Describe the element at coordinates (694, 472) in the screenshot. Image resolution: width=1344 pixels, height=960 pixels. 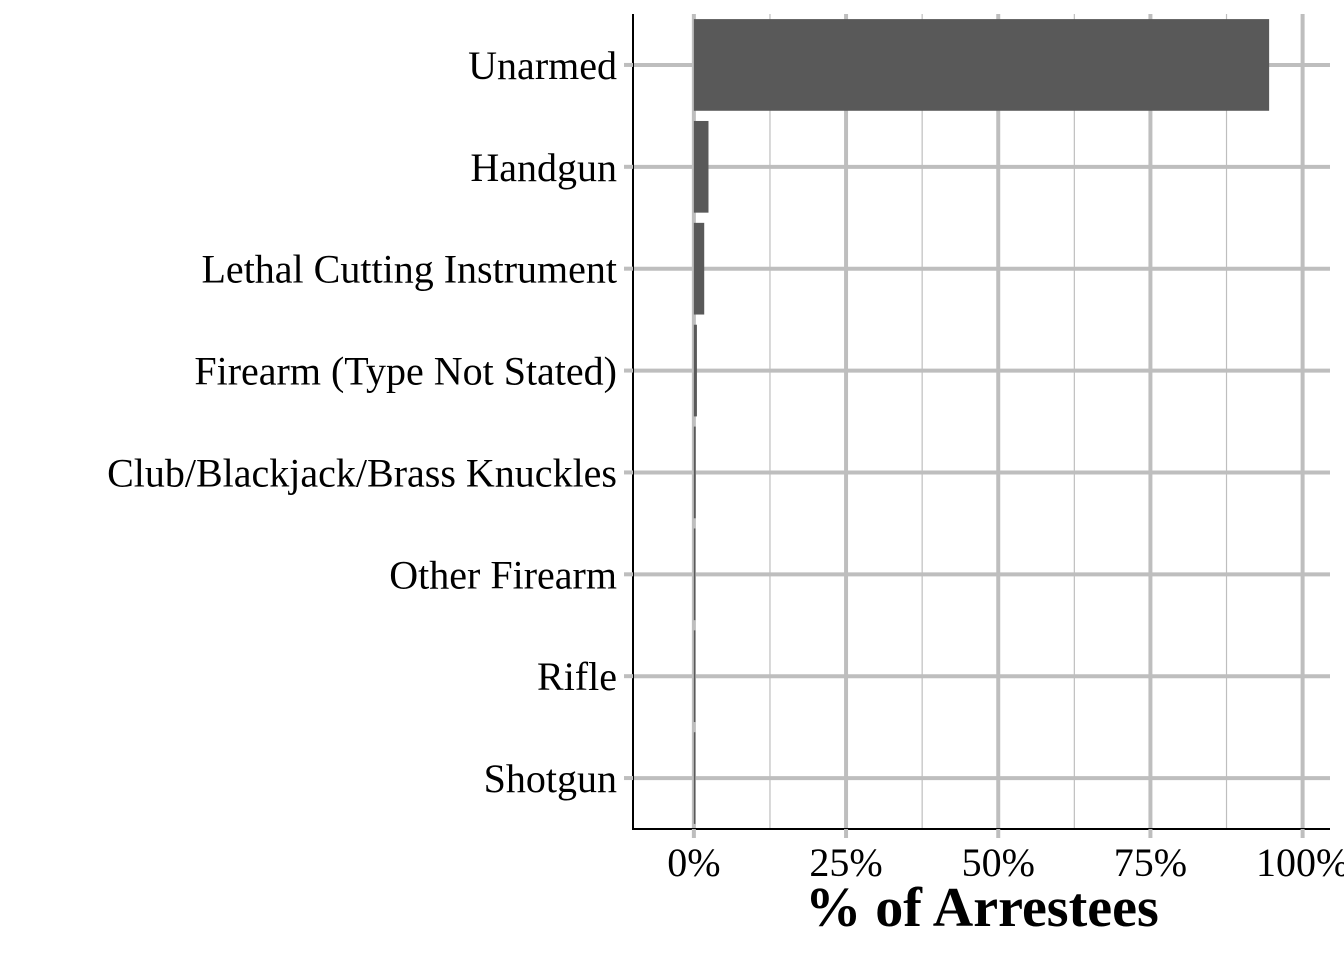
I see `bar-club-blackjack-brass-knuckles` at that location.